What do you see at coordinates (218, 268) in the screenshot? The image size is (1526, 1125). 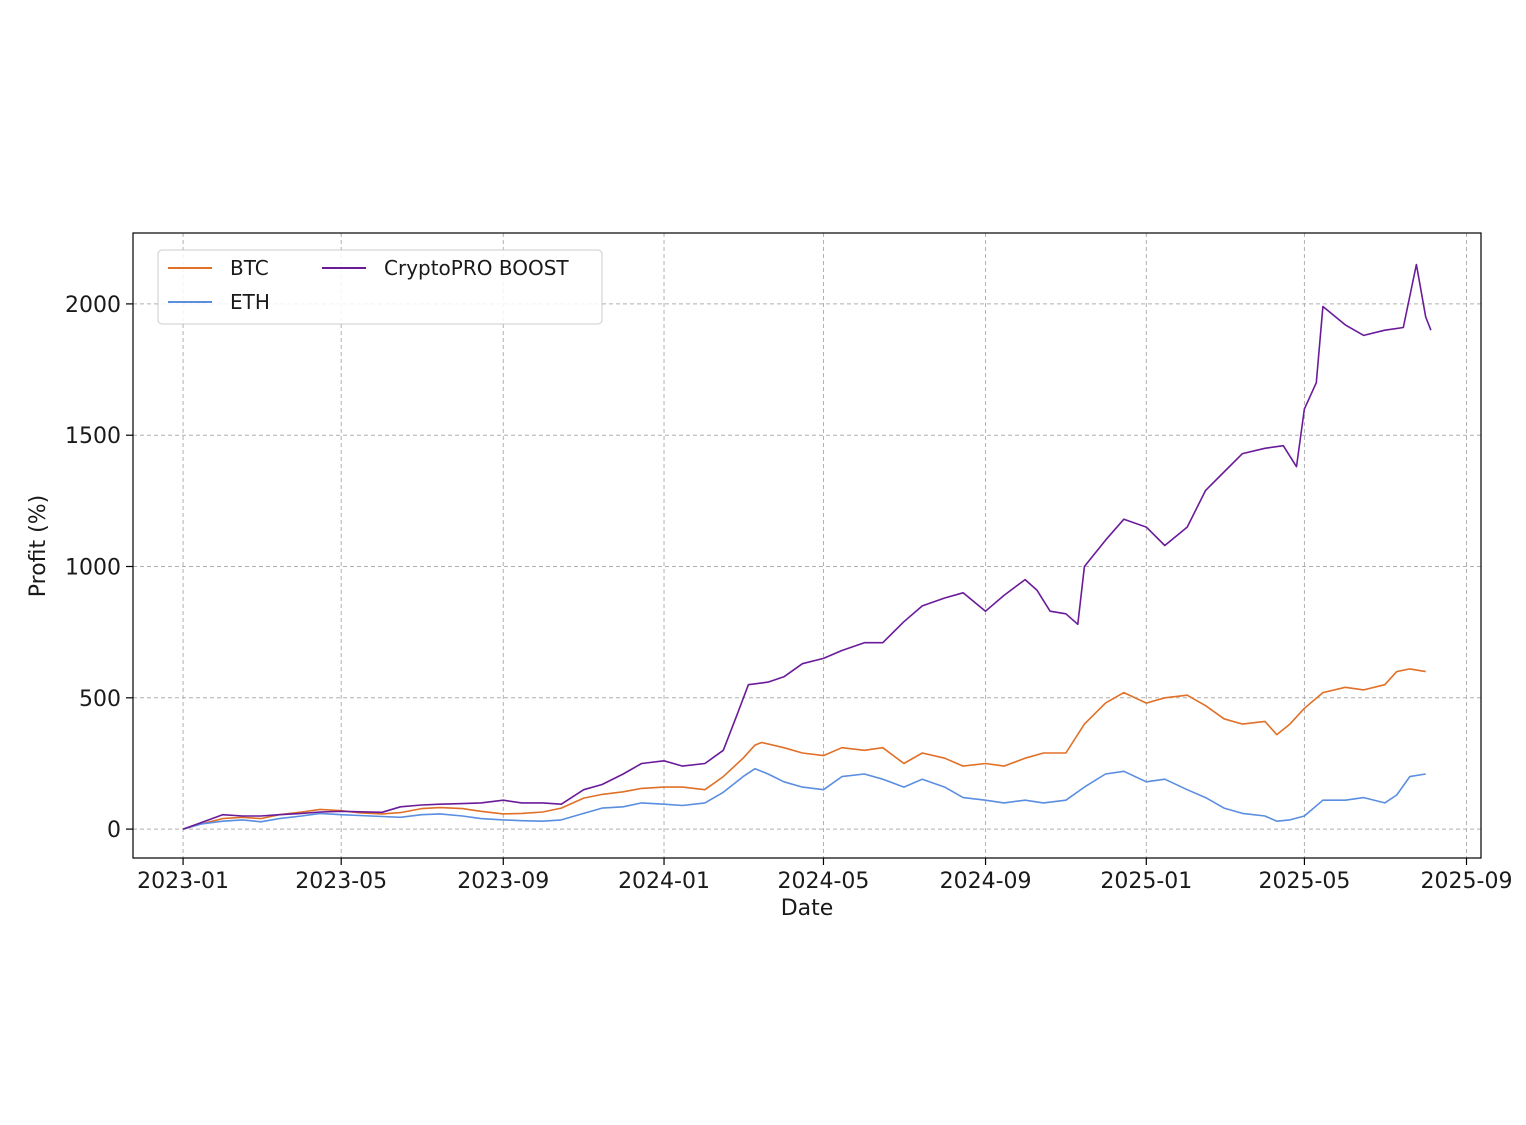 I see `legend-entry-btc: BTC` at bounding box center [218, 268].